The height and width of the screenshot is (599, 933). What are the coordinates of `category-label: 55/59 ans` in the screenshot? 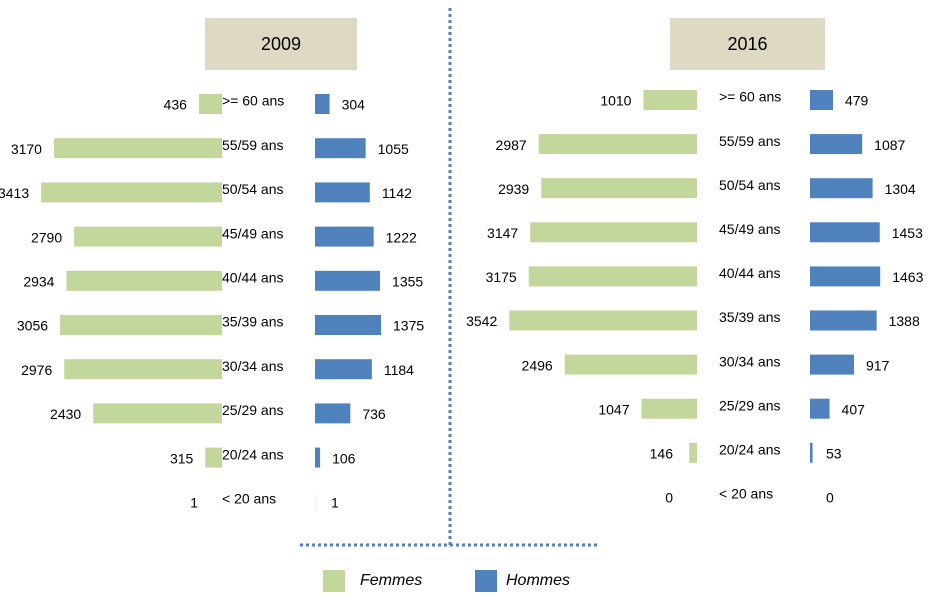 It's located at (750, 141).